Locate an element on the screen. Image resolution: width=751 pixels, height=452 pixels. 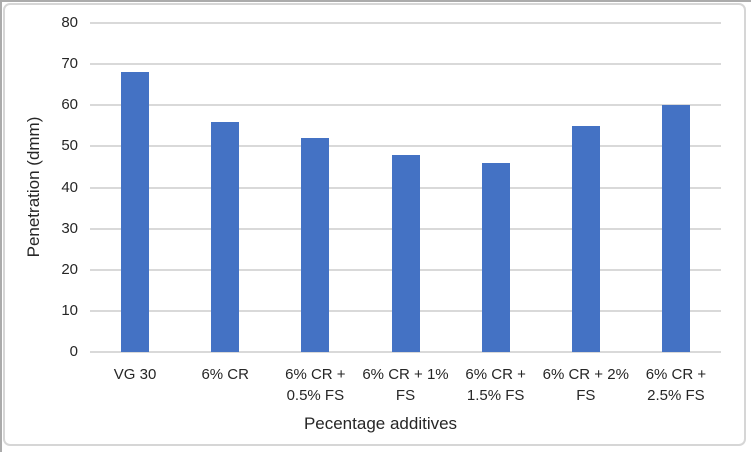
y-tick-label: 60 is located at coordinates (69, 105).